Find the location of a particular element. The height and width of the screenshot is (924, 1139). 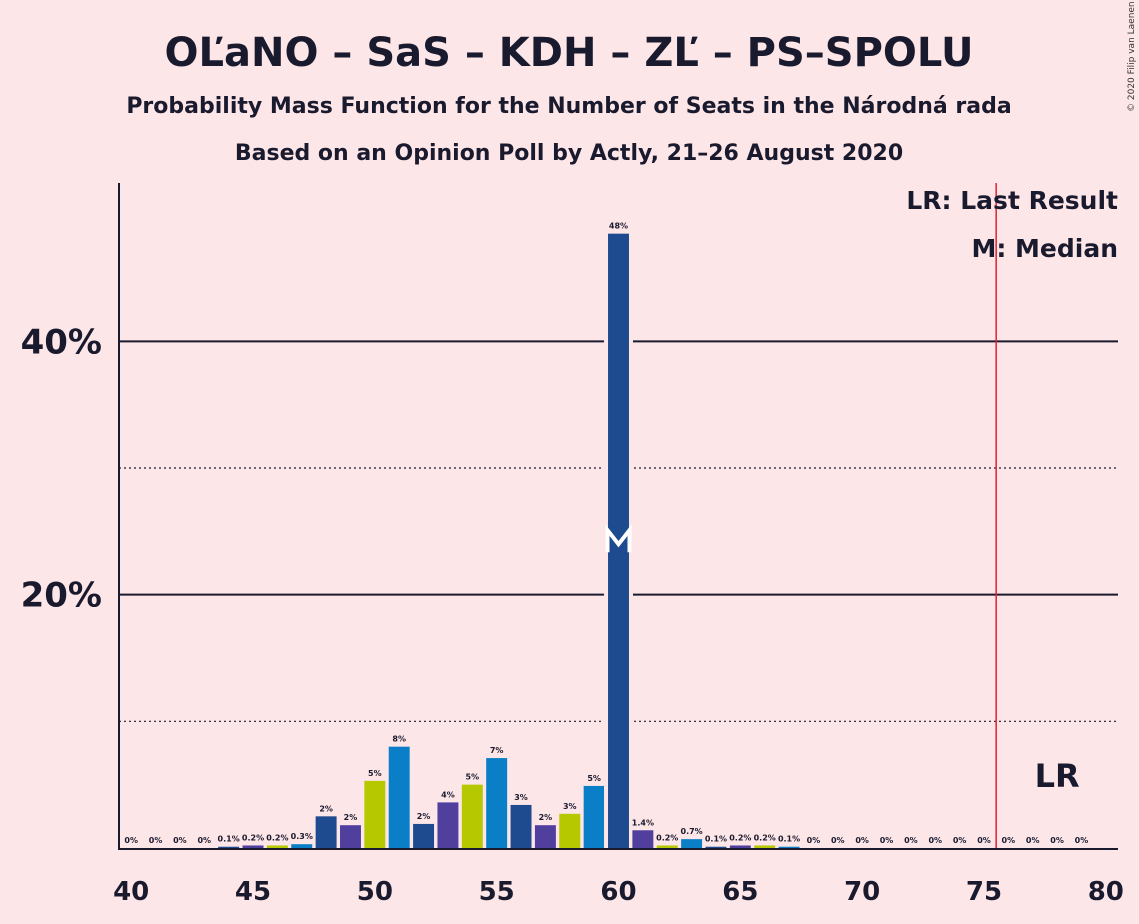

x-tick-60: 60 is located at coordinates (618, 892).